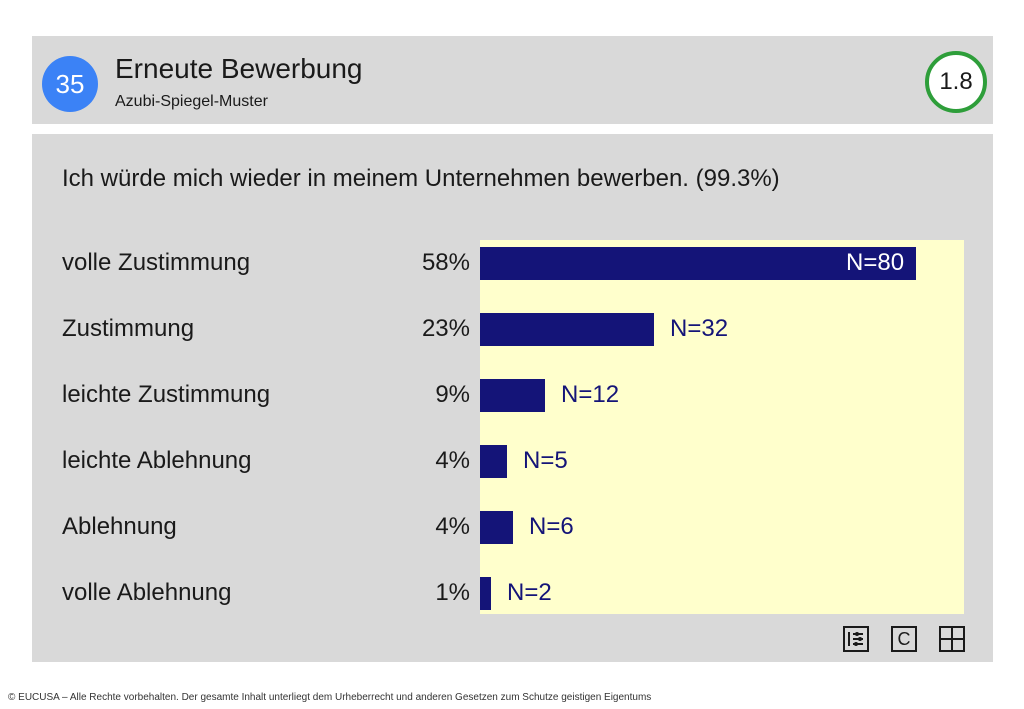 Image resolution: width=1024 pixels, height=709 pixels. Describe the element at coordinates (157, 460) in the screenshot. I see `category-label: leichte Ablehnung` at that location.